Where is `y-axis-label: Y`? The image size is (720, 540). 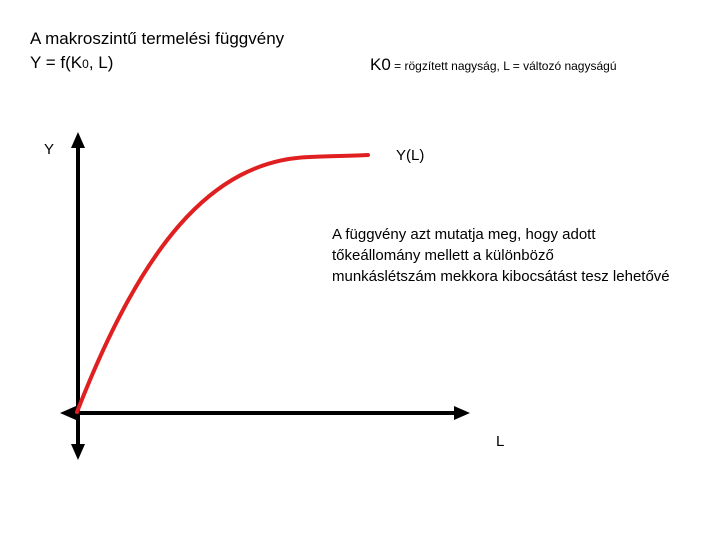 y-axis-label: Y is located at coordinates (49, 149).